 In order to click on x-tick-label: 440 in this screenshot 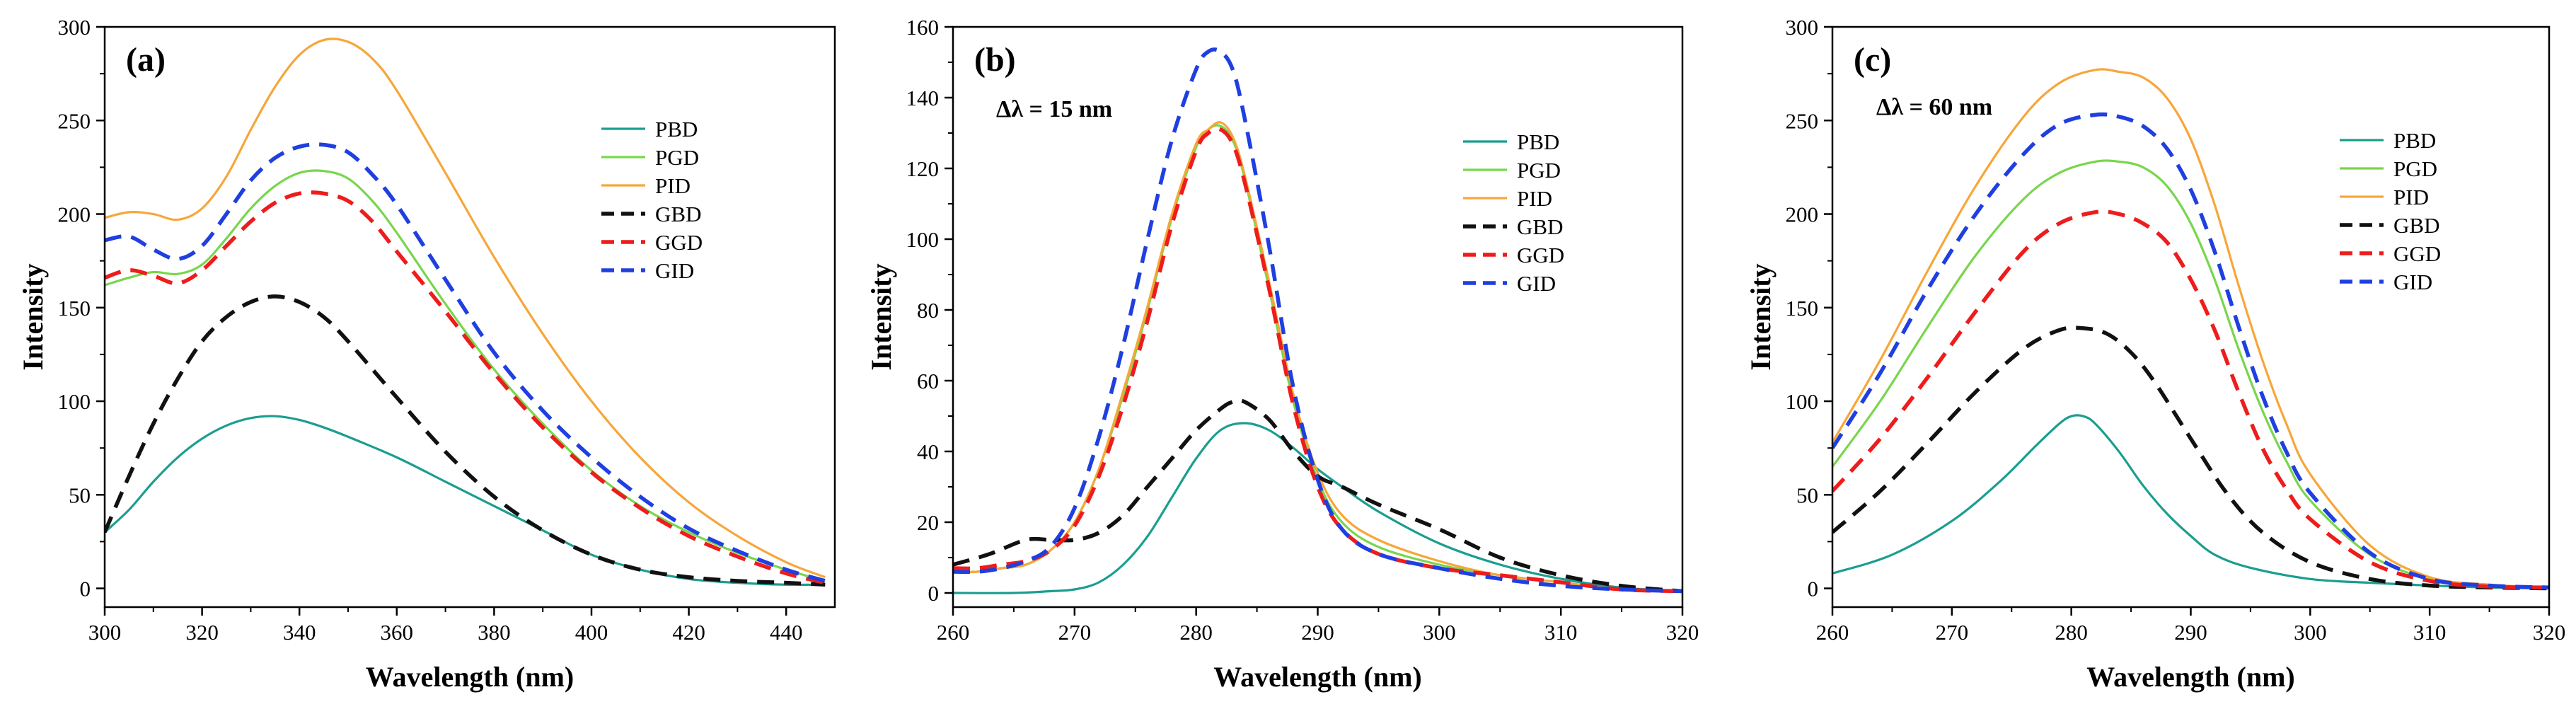, I will do `click(786, 633)`.